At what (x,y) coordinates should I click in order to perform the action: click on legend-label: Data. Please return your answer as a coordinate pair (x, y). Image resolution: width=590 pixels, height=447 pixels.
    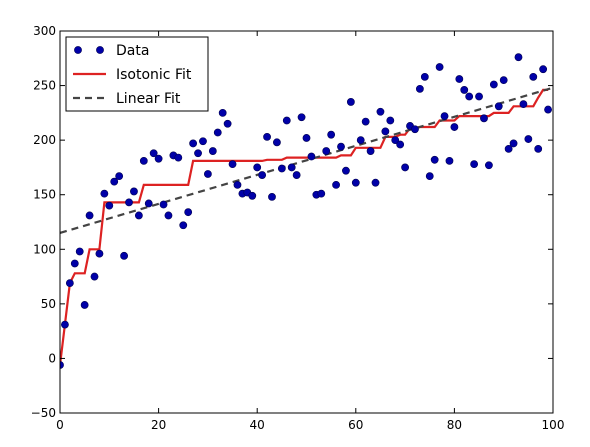
    Looking at the image, I should click on (132, 51).